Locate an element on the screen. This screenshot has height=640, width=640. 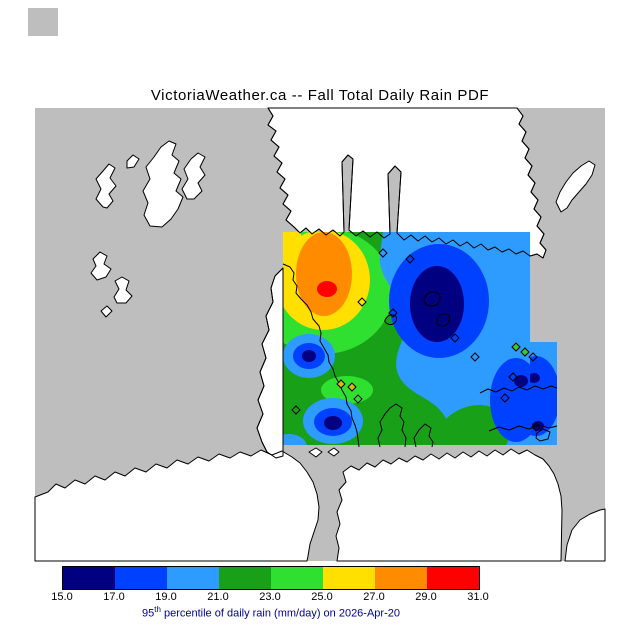
colorbar-tick-label: 17.0 is located at coordinates (114, 597).